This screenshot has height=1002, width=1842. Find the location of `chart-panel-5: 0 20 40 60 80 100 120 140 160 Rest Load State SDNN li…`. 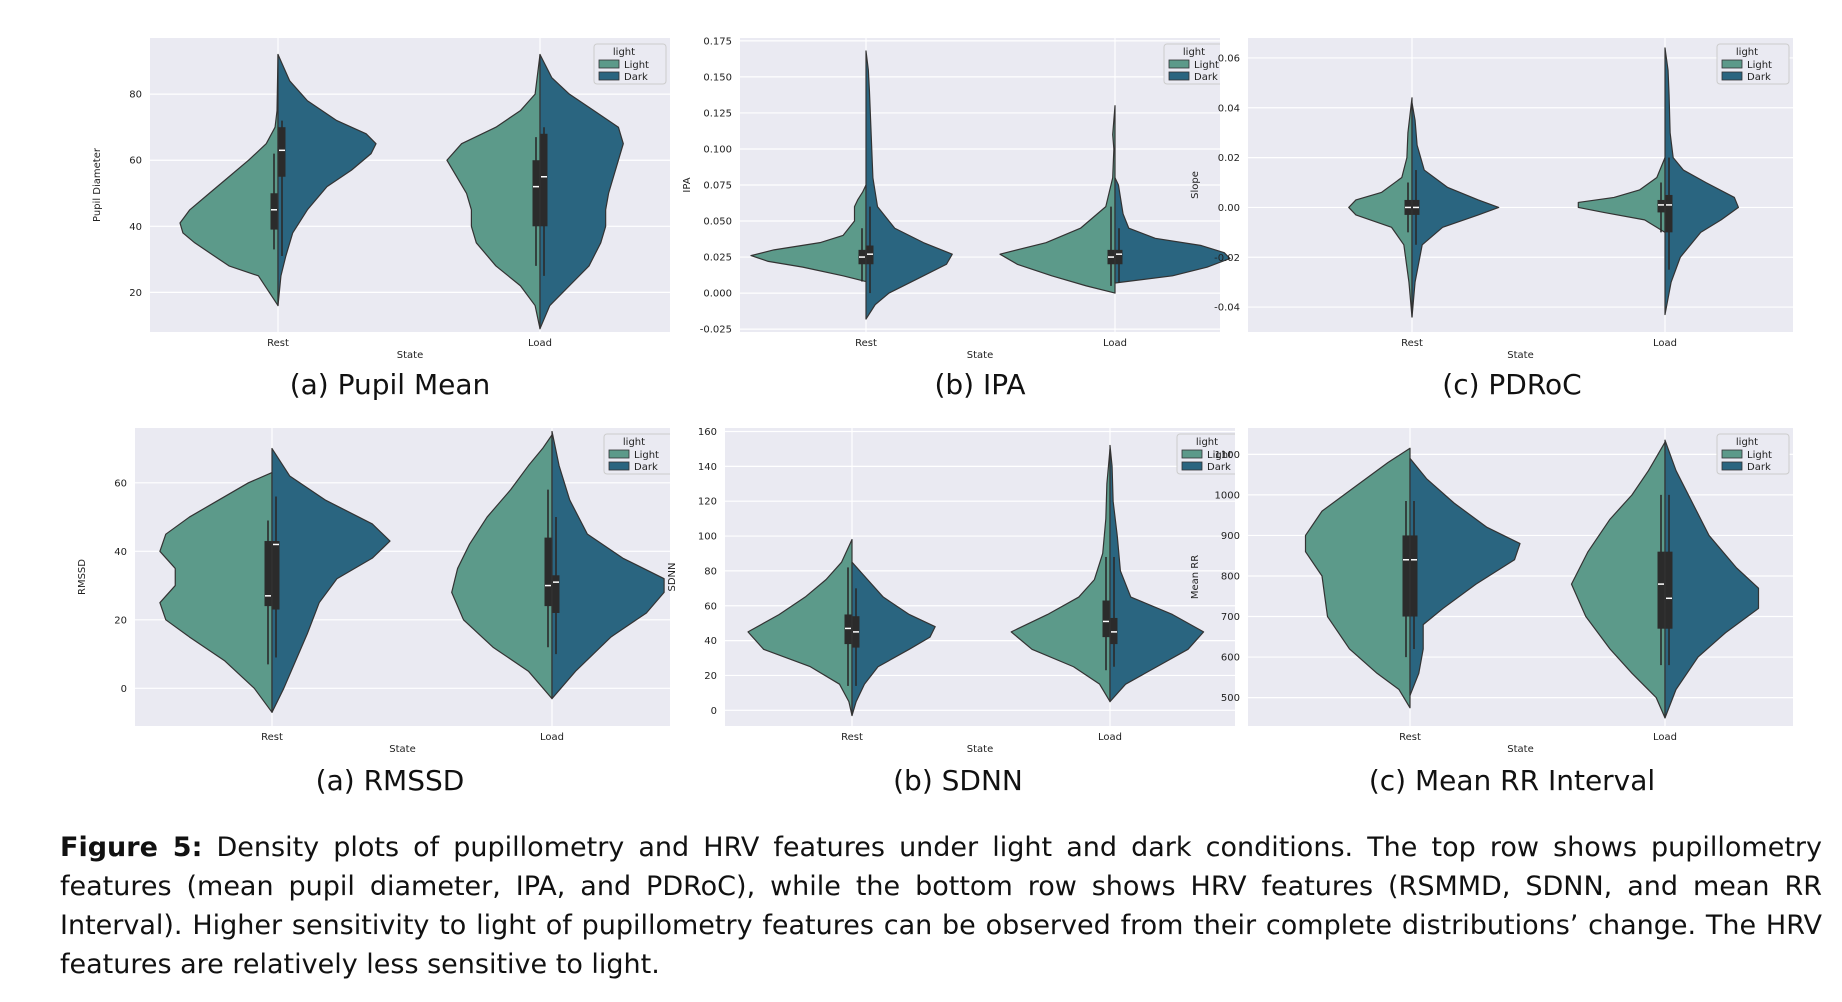

chart-panel-5: 0 20 40 60 80 100 120 140 160 Rest Load State SDNN li… is located at coordinates (951, 612).